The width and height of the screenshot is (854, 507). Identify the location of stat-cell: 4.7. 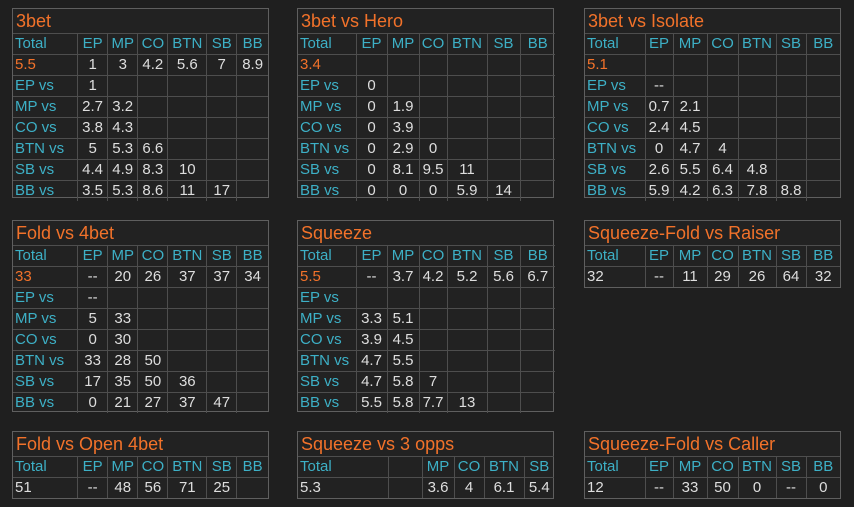
(371, 382).